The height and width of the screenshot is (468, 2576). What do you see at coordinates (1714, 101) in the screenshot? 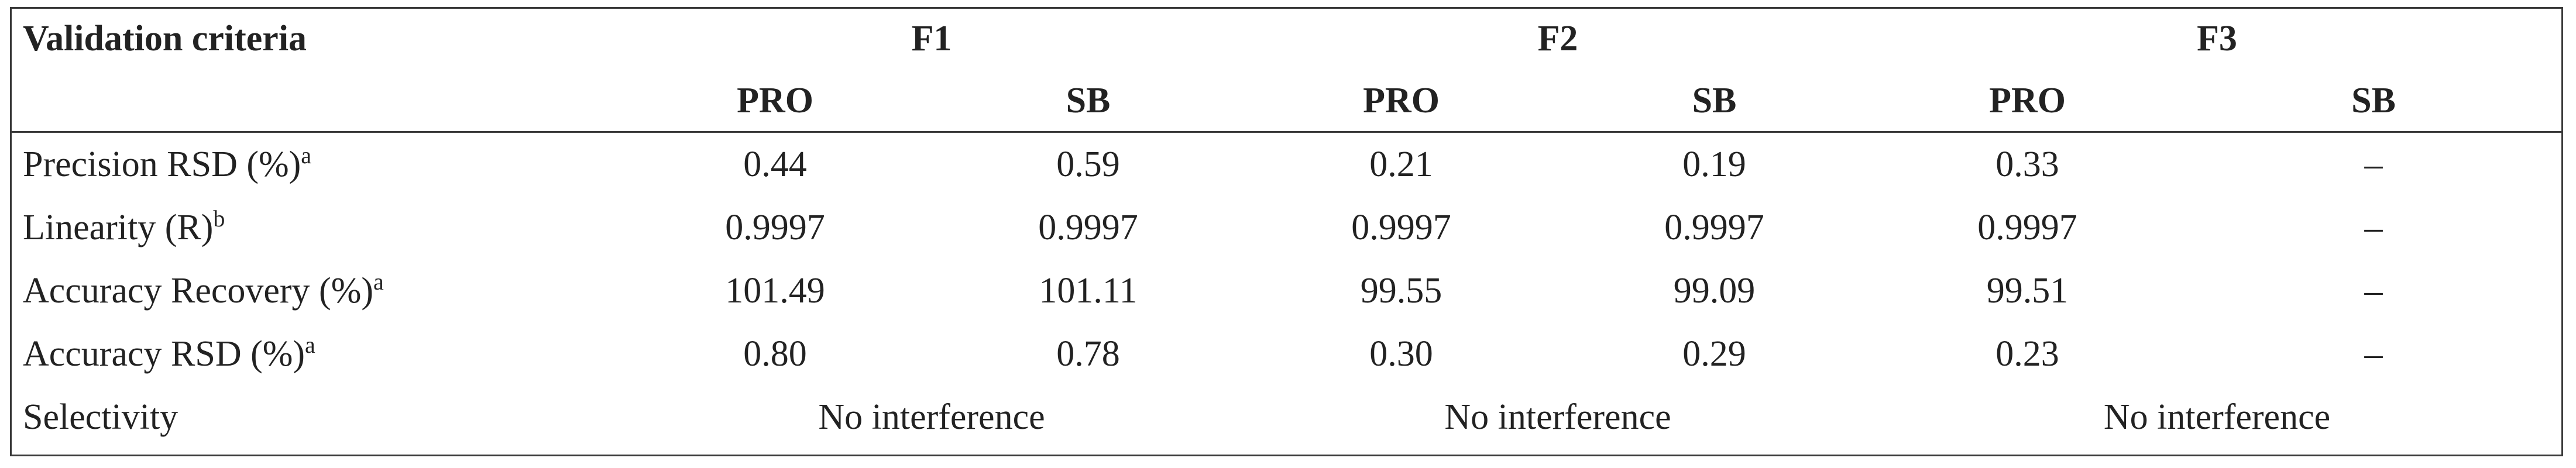
I see `sub-header-f2-sb: SB` at bounding box center [1714, 101].